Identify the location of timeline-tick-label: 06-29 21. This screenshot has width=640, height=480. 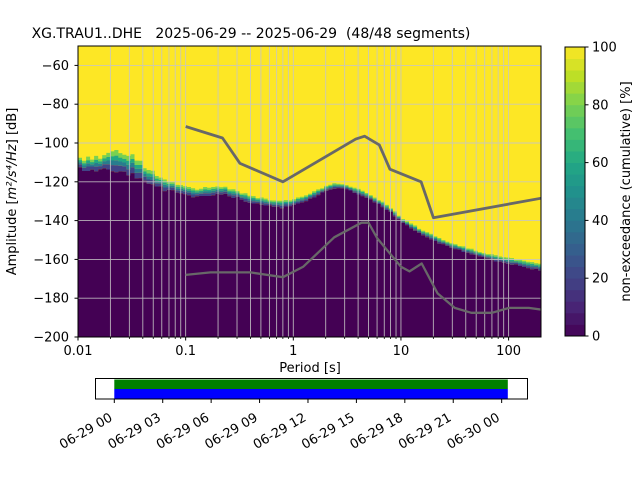
(425, 431).